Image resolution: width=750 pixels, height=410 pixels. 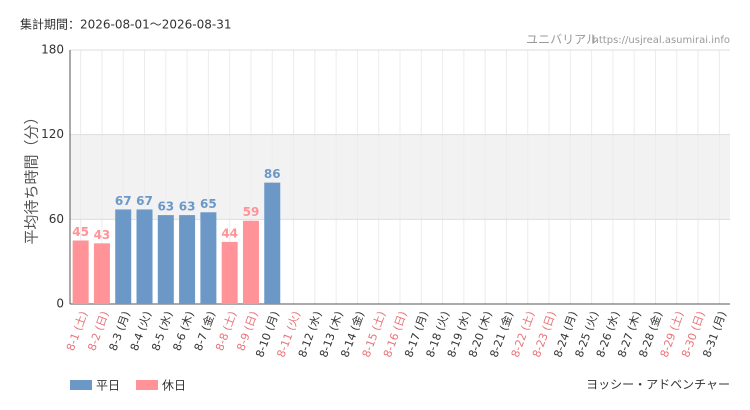 What do you see at coordinates (52, 50) in the screenshot?
I see `y-tick-label: 180` at bounding box center [52, 50].